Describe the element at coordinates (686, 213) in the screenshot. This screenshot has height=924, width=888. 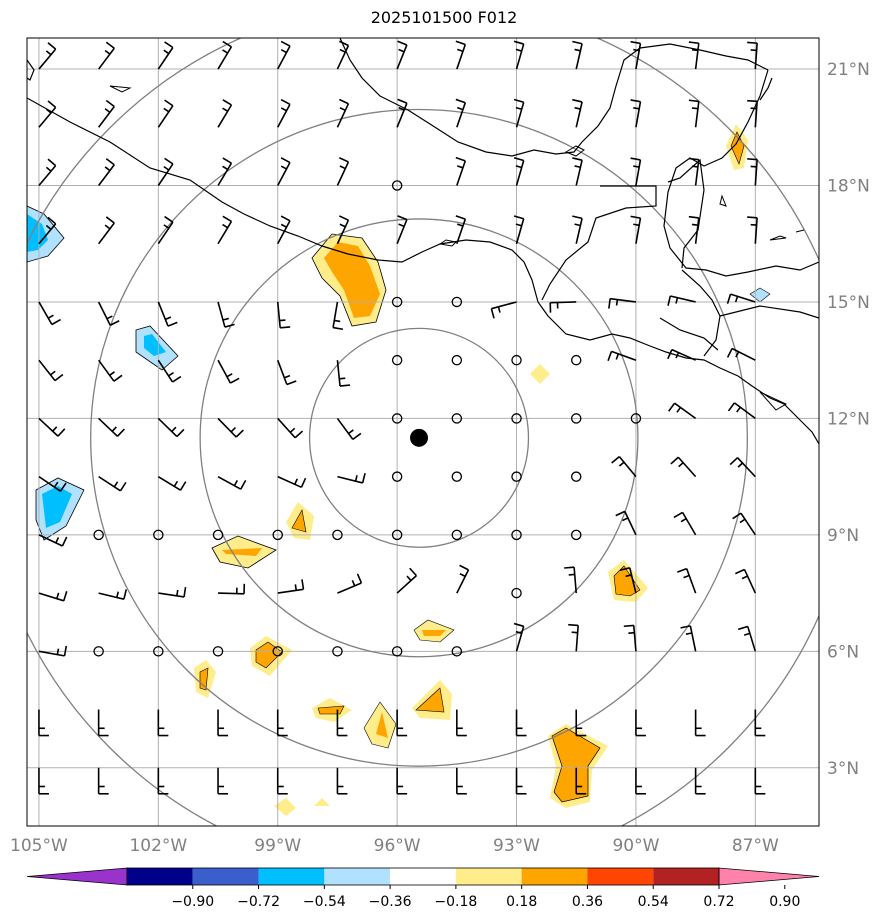
I see `border-gt-bz` at that location.